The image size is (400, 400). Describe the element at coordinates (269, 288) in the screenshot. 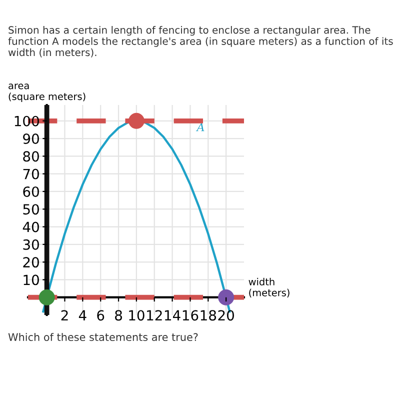

I see `x-axis-title: width (meters)` at that location.